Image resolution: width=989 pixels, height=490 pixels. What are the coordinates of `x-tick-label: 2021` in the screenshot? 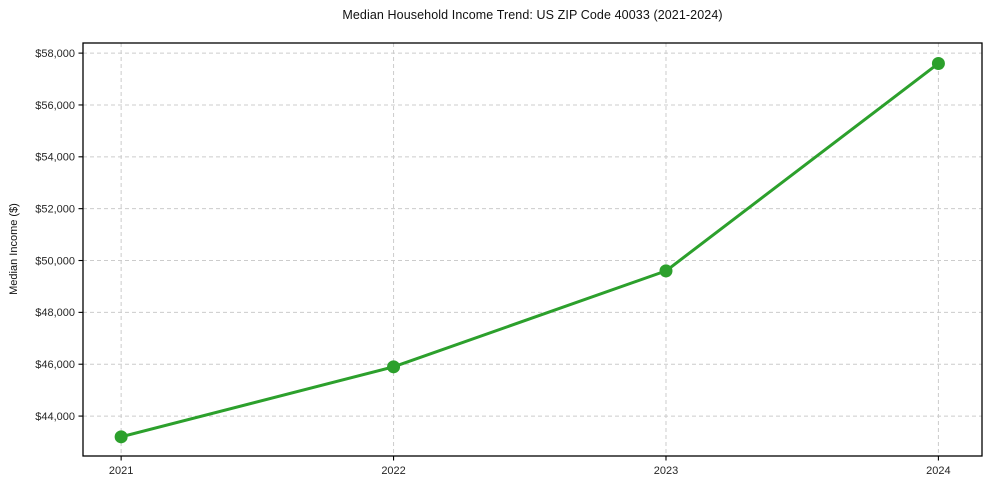 It's located at (121, 471).